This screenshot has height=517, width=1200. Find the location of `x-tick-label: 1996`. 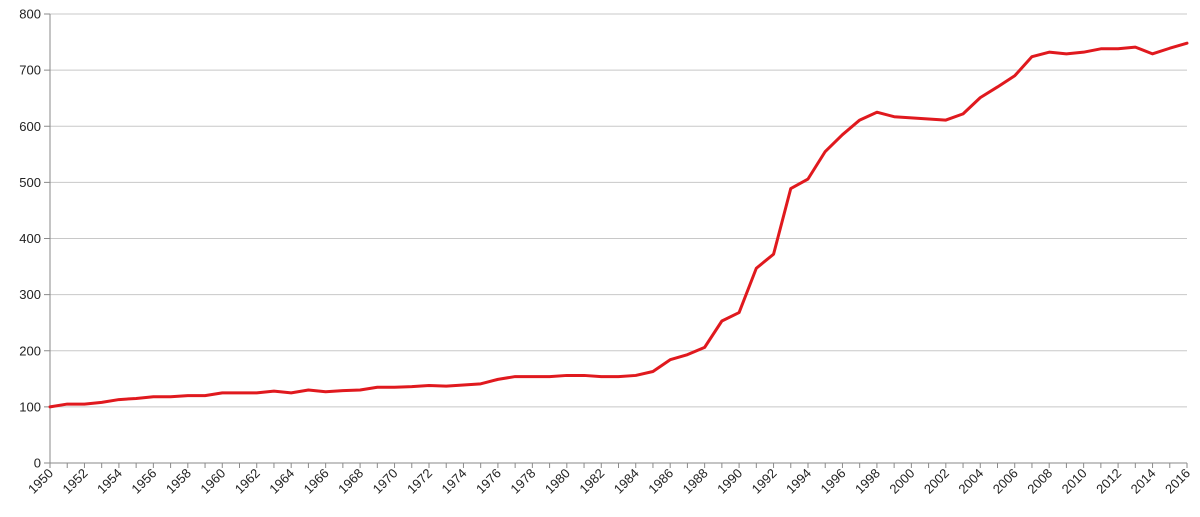

x-tick-label: 1996 is located at coordinates (833, 481).